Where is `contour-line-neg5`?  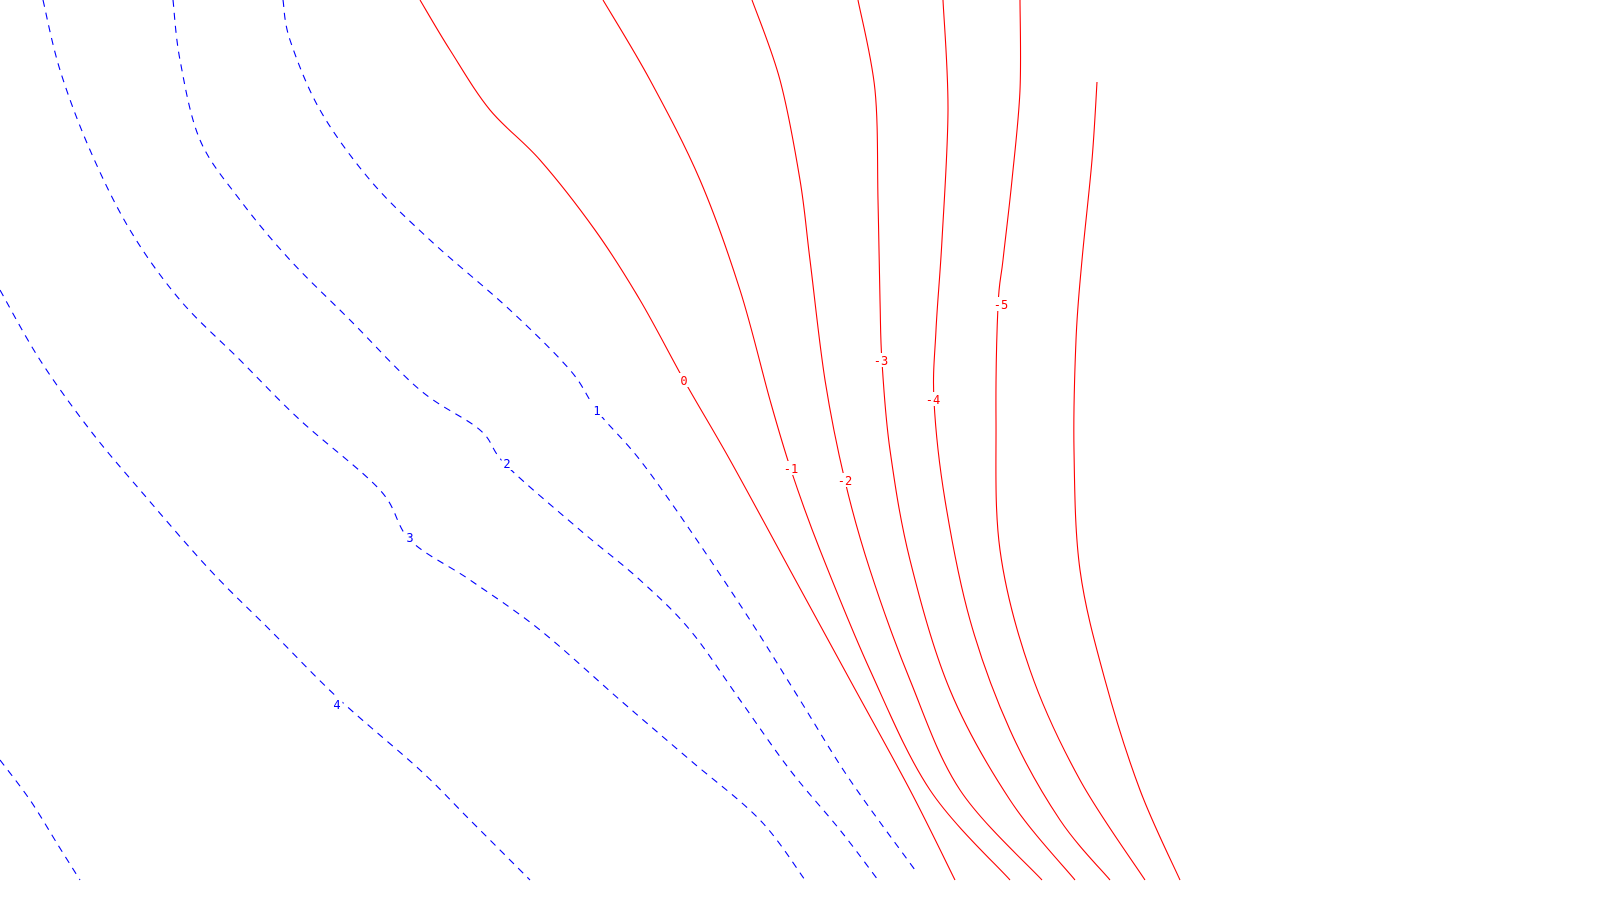 contour-line-neg5 is located at coordinates (1070, 440).